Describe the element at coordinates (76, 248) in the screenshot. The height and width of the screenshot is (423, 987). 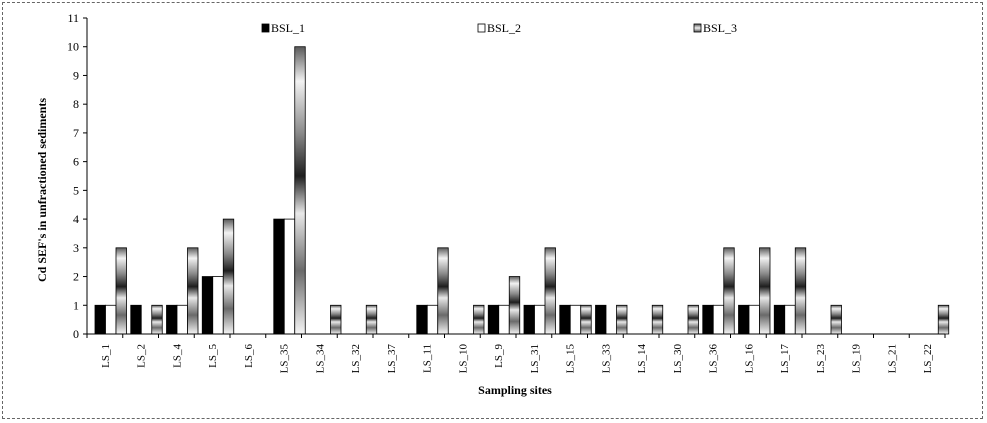
I see `y-tick-label: 3` at that location.